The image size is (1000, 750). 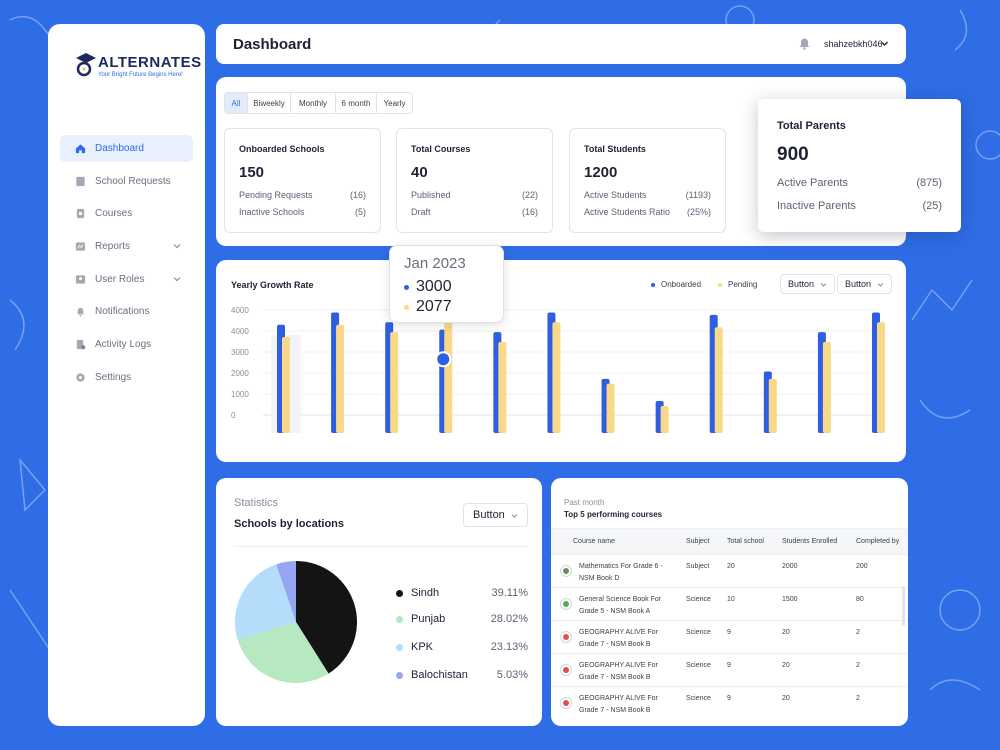 I want to click on legend-name: Balochistan, so click(x=439, y=675).